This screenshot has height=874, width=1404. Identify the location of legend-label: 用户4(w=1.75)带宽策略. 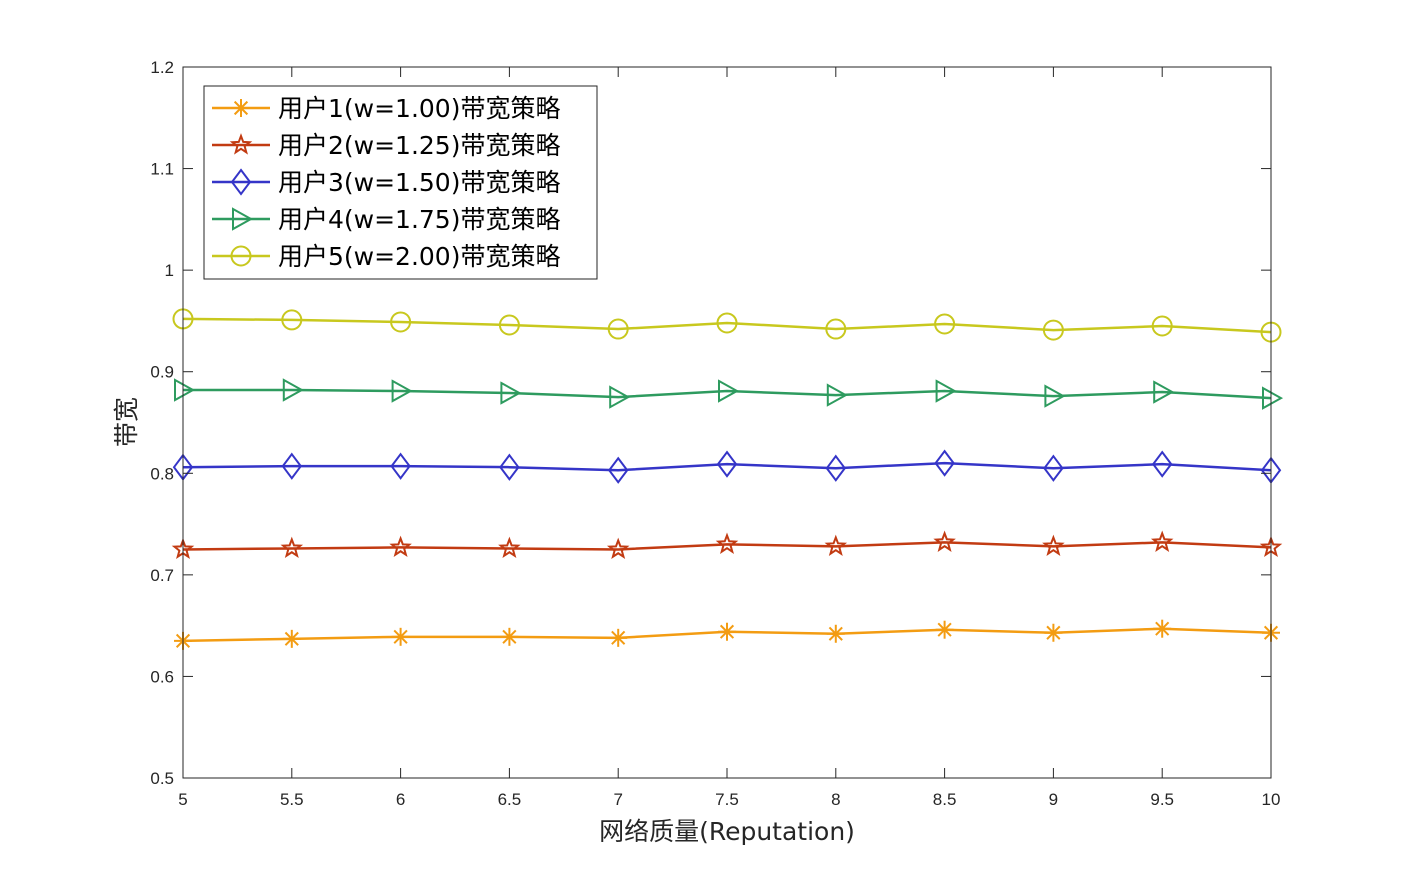
(419, 219).